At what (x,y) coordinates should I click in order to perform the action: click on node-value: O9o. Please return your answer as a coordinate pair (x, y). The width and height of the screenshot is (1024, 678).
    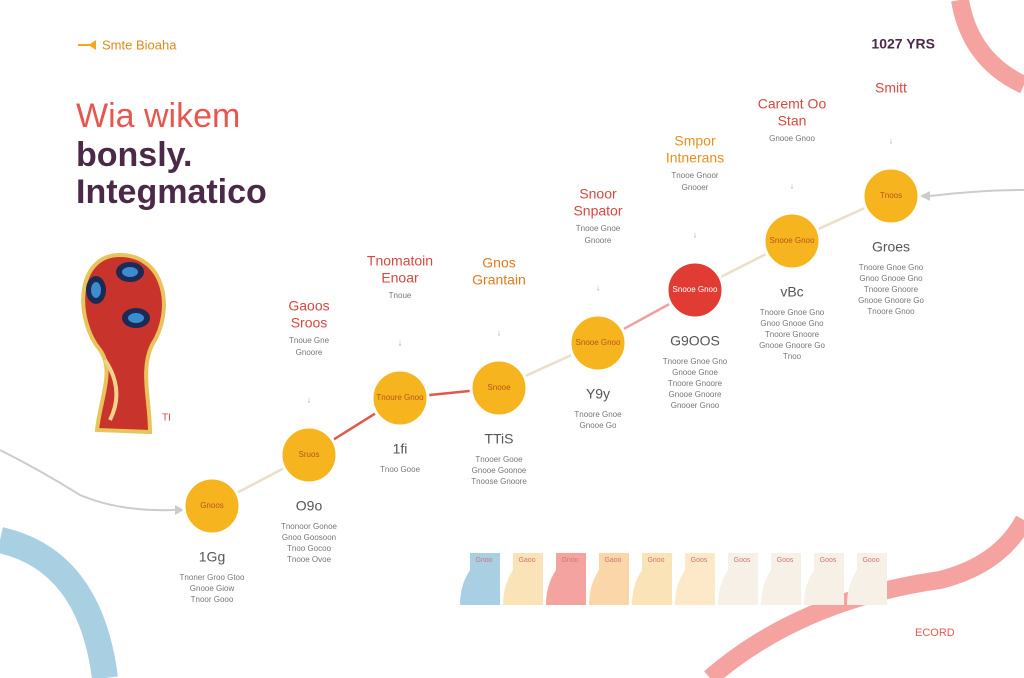
    Looking at the image, I should click on (309, 506).